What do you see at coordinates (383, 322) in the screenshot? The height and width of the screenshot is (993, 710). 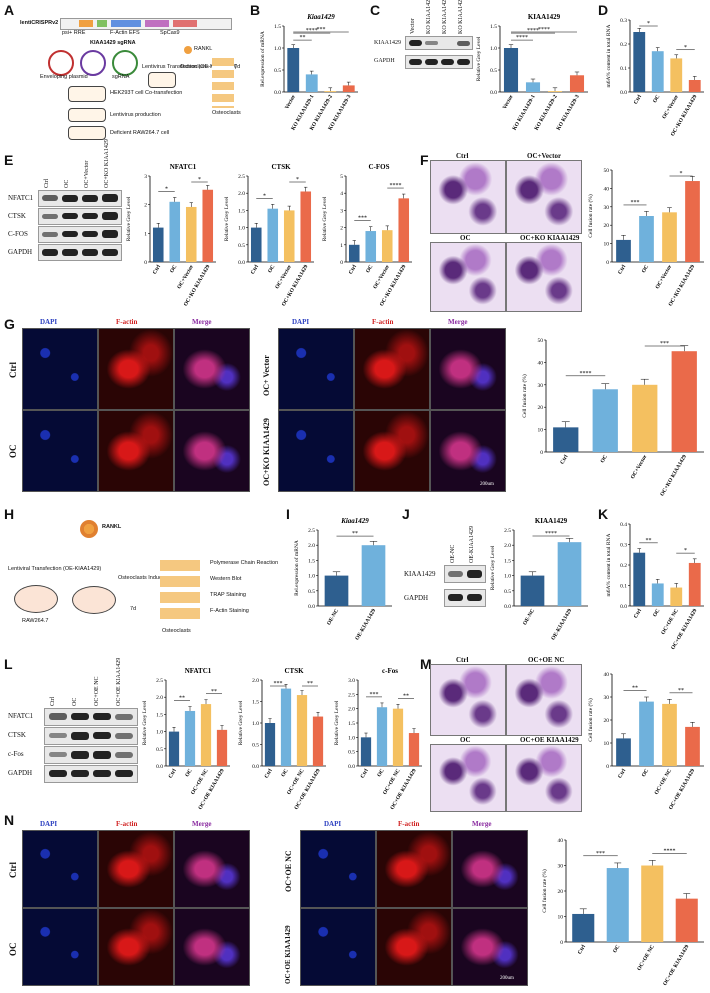 I see `channel-label: F-actin` at bounding box center [383, 322].